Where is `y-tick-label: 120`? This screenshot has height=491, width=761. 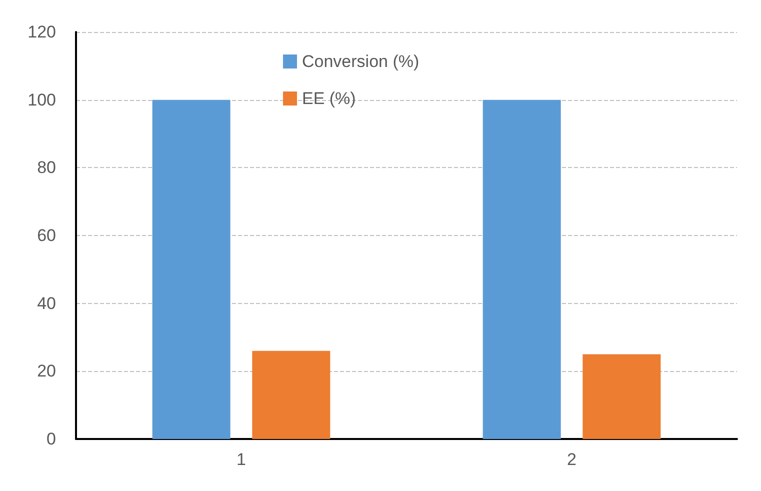 y-tick-label: 120 is located at coordinates (42, 32).